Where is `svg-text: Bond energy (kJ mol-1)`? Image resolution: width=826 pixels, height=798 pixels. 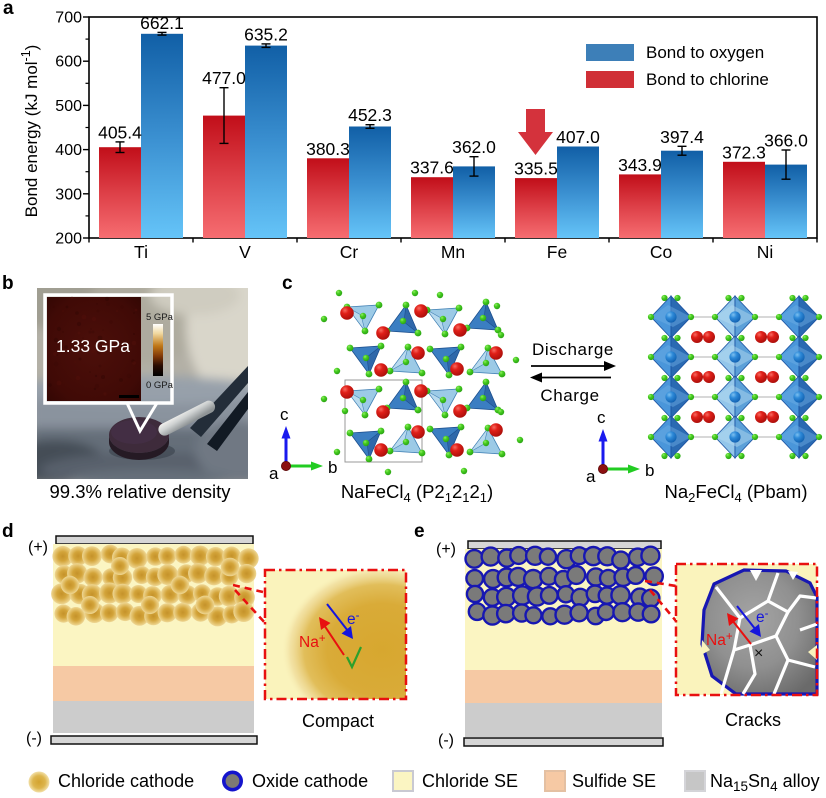
svg-text: Bond energy (kJ mol-1) is located at coordinates (30, 131).